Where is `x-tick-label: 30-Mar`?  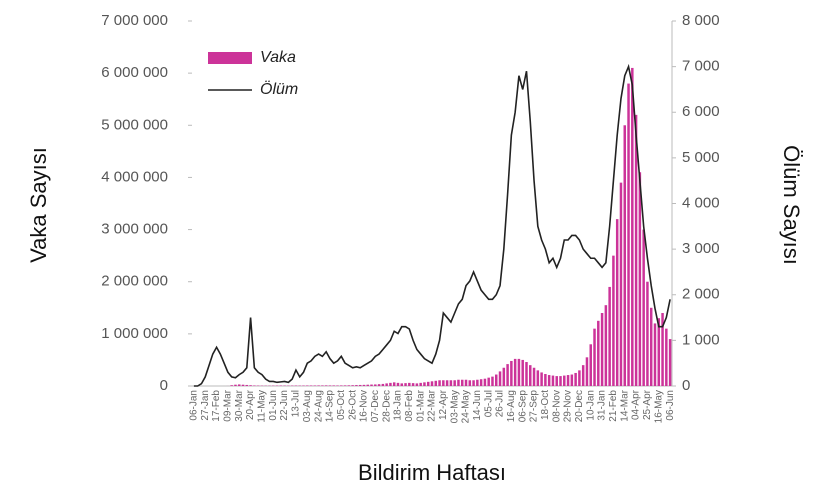 x-tick-label: 30-Mar is located at coordinates (239, 405).